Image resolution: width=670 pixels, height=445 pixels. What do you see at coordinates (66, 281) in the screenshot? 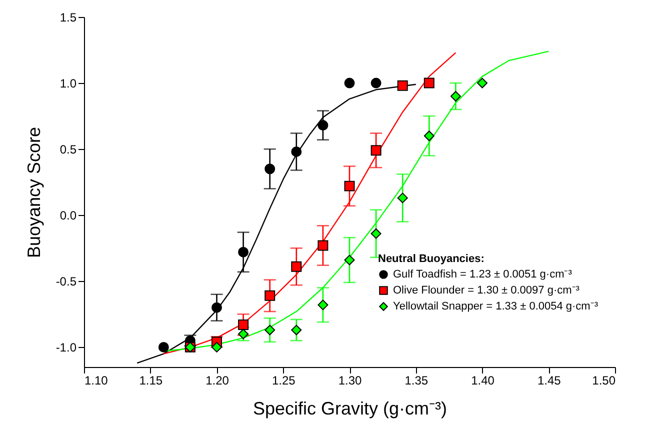
I see `y-tick-label: -0.5` at bounding box center [66, 281].